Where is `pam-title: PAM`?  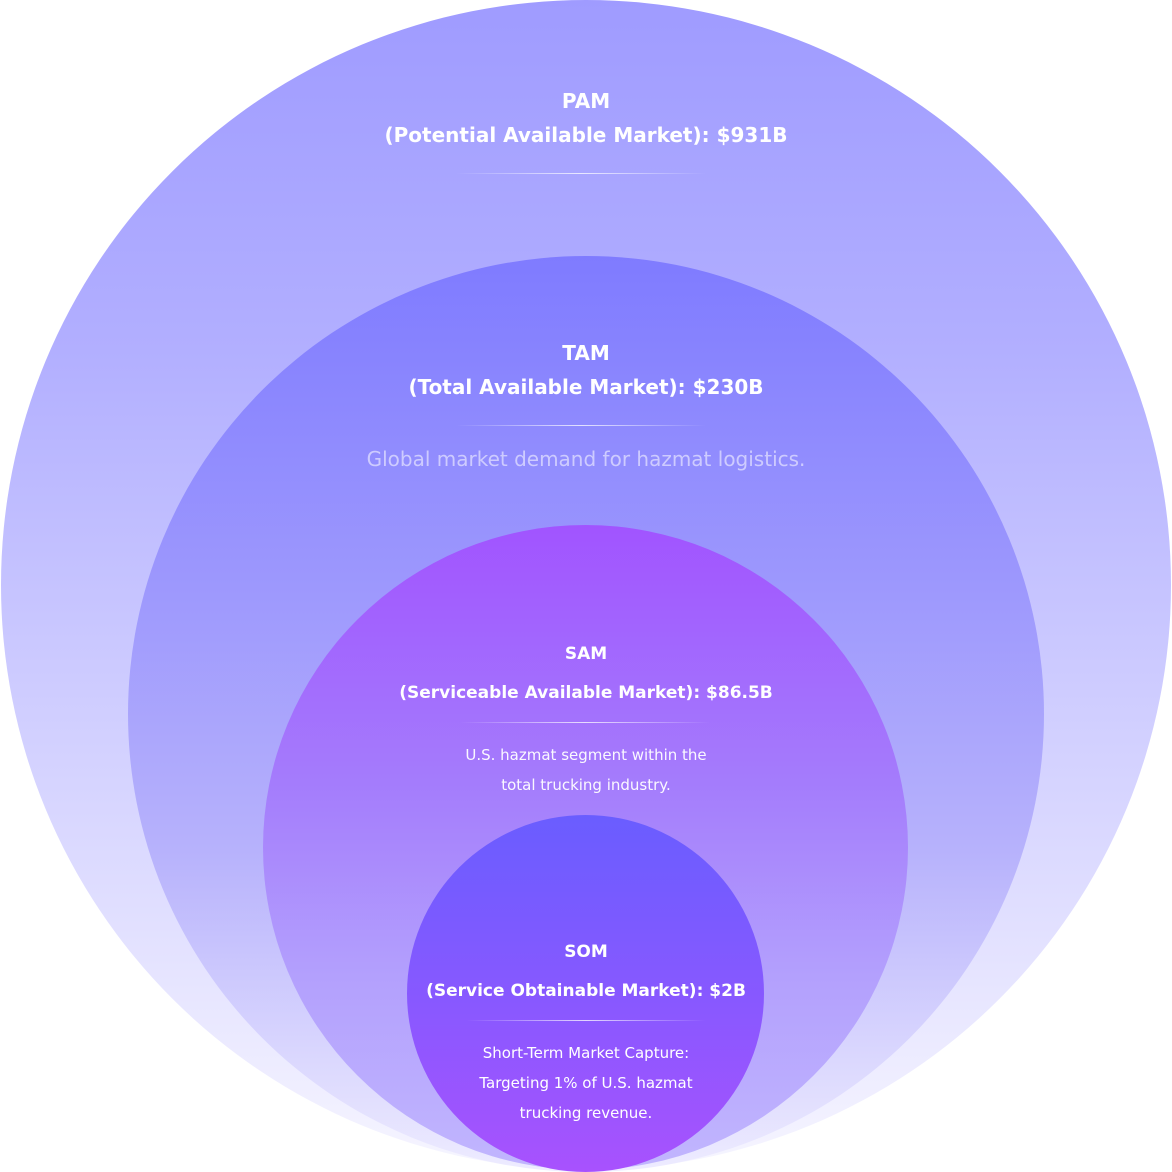
pam-title: PAM is located at coordinates (586, 101).